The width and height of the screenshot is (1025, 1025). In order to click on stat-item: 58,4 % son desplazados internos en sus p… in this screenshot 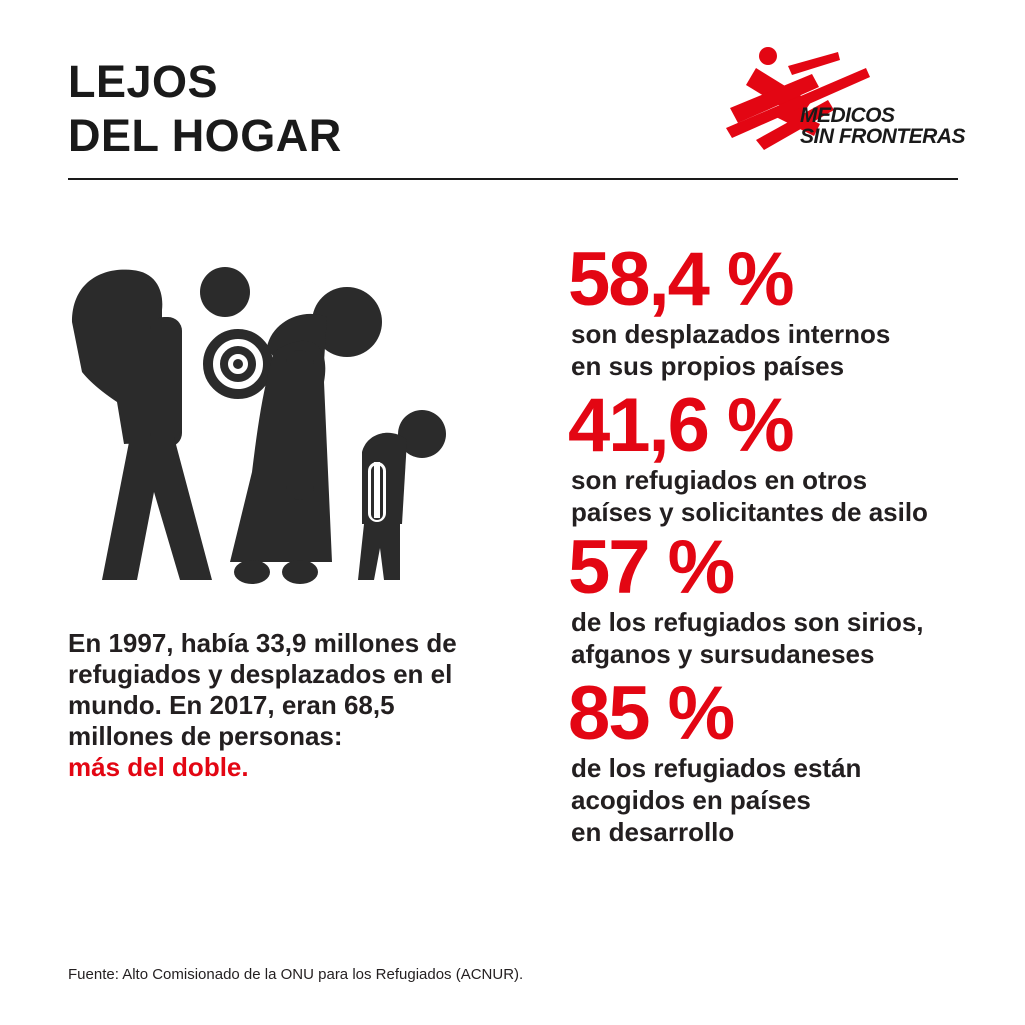, I will do `click(783, 312)`.